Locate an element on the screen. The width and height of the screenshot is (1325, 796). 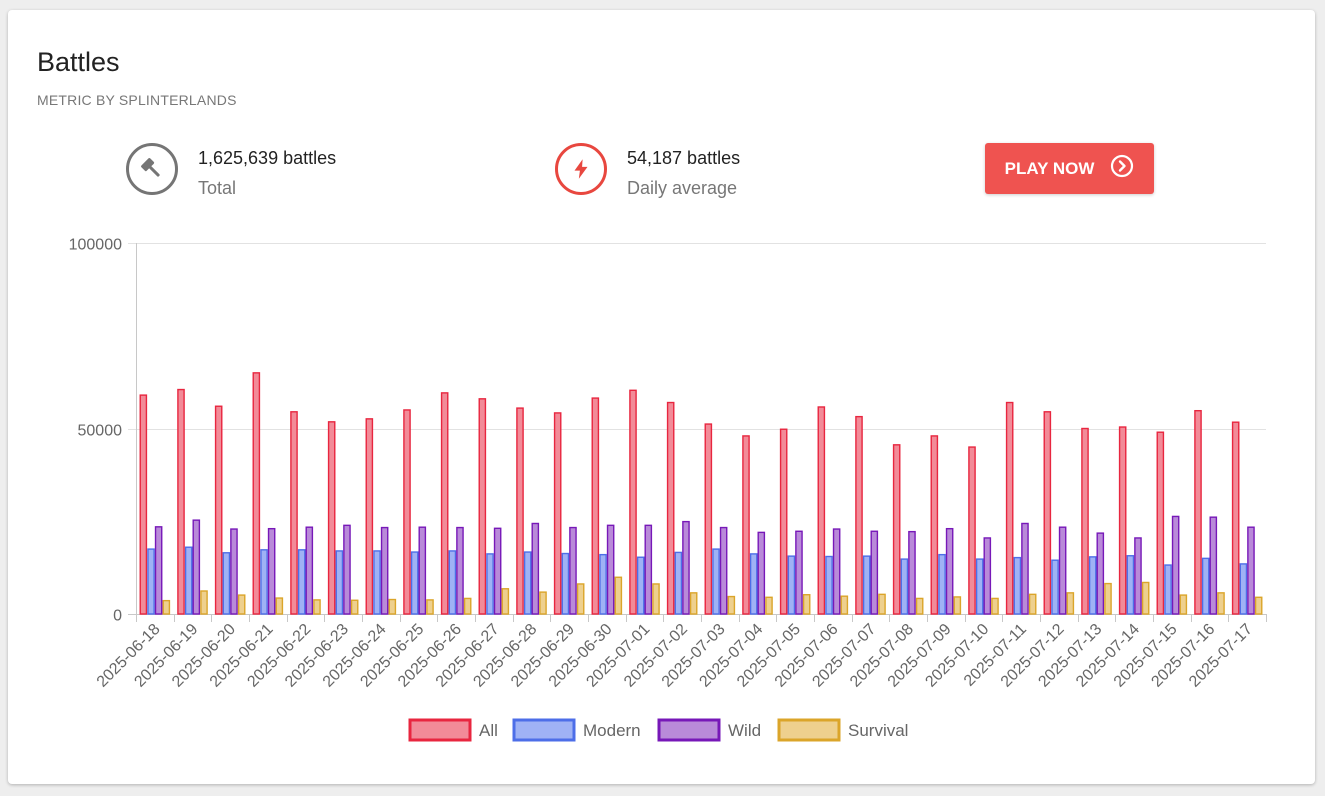
legend-label-modern: Modern is located at coordinates (612, 730).